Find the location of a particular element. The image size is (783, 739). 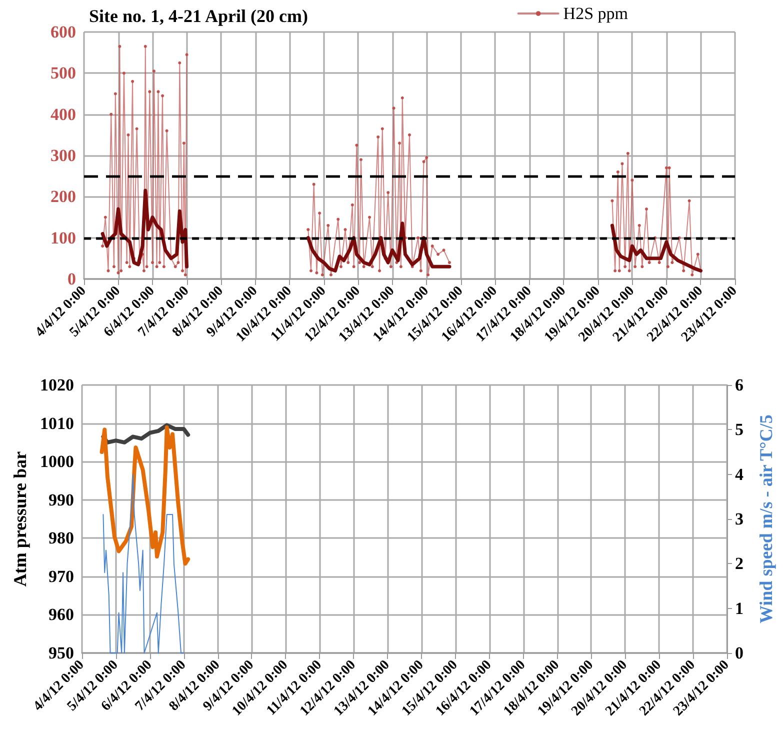

y-tick-label: 970 is located at coordinates (61, 576).